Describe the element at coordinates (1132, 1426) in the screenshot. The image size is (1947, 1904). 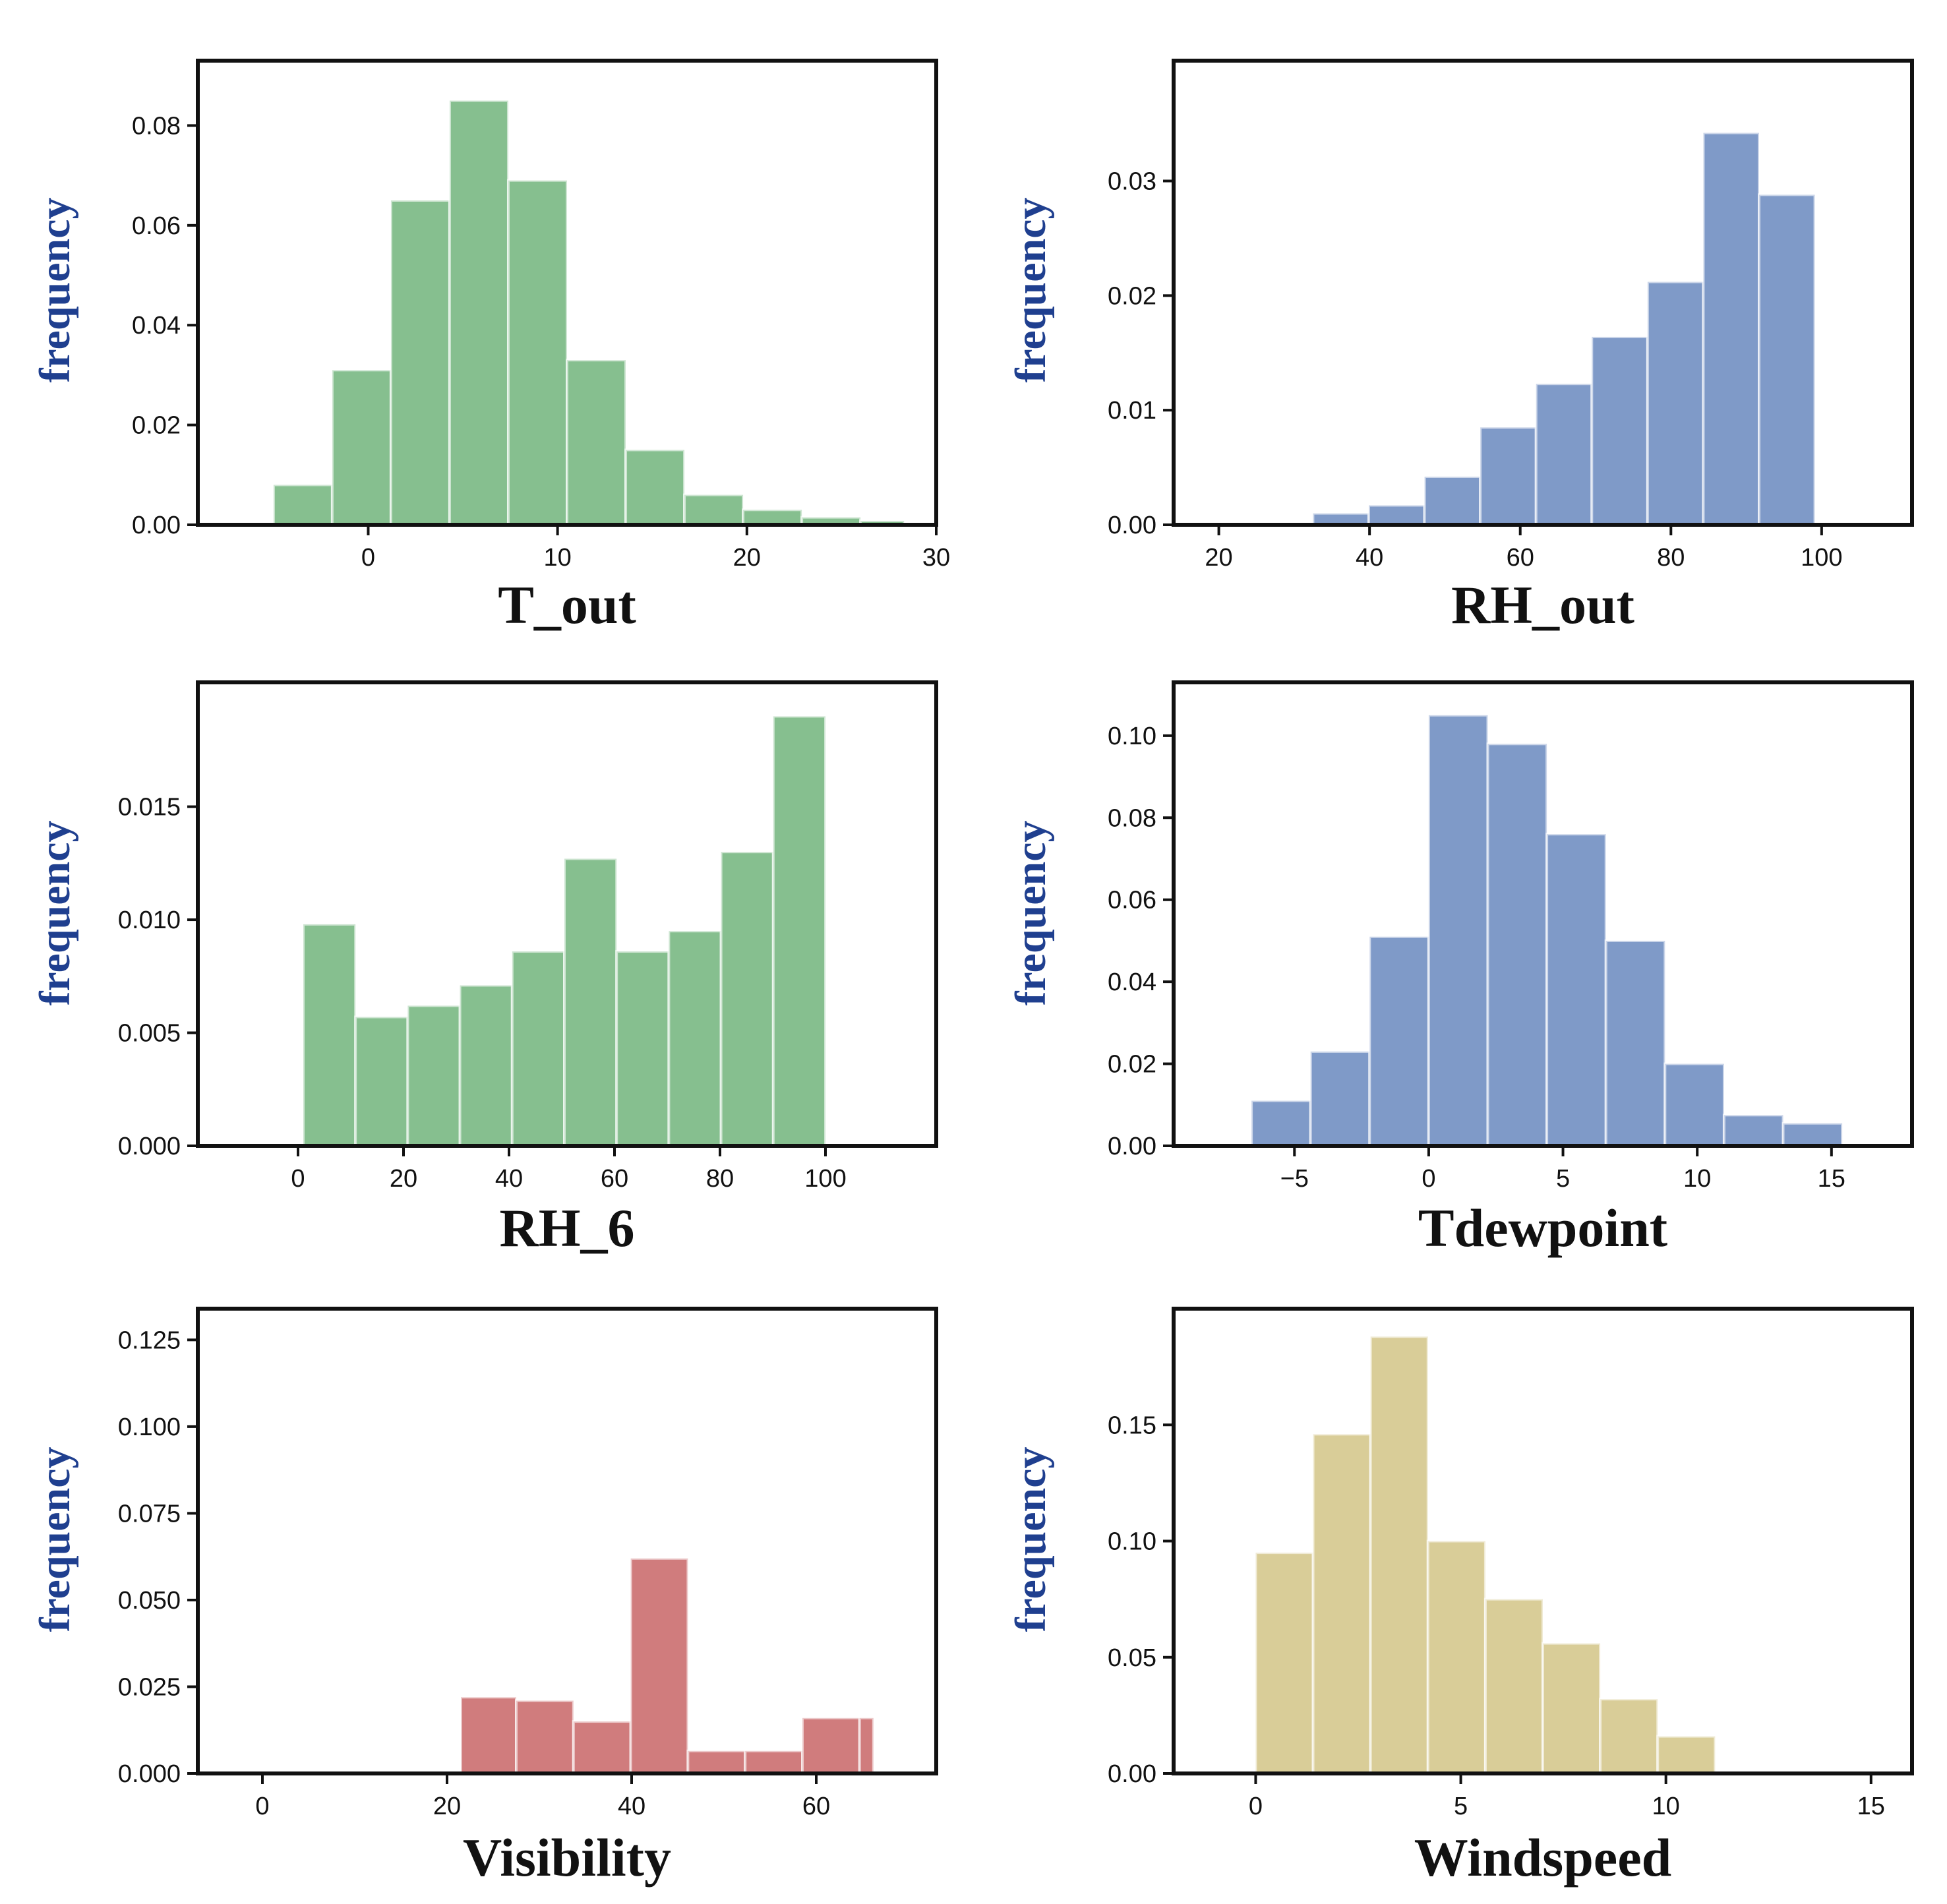
I see `y-tick-label: 0.15` at that location.